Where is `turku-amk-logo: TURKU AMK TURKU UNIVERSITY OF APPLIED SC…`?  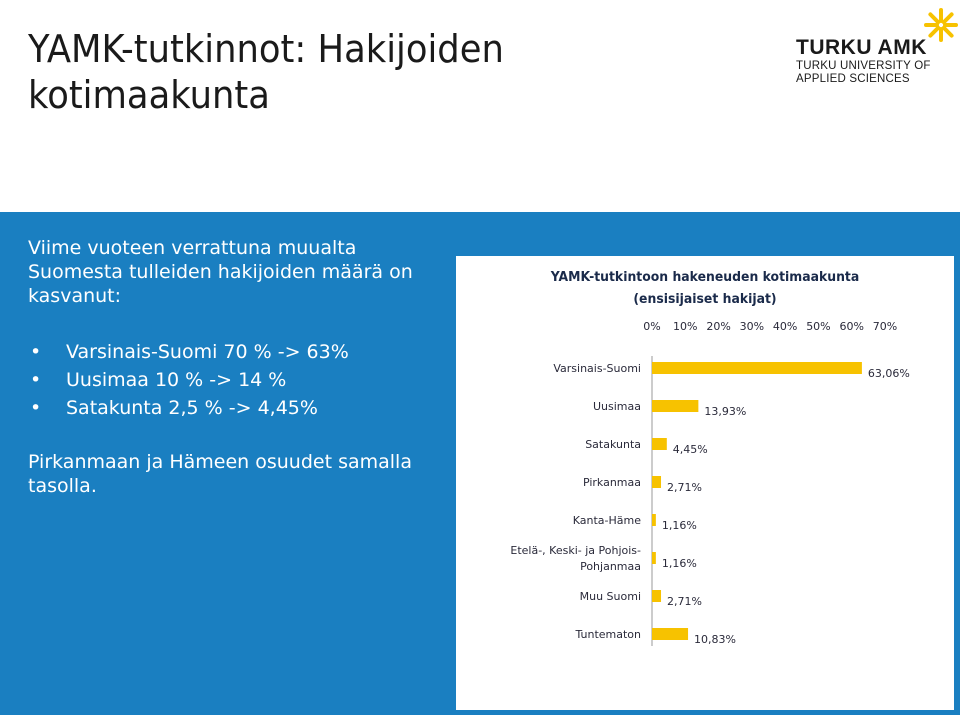
turku-amk-logo: TURKU AMK TURKU UNIVERSITY OF APPLIED SC… is located at coordinates (877, 48).